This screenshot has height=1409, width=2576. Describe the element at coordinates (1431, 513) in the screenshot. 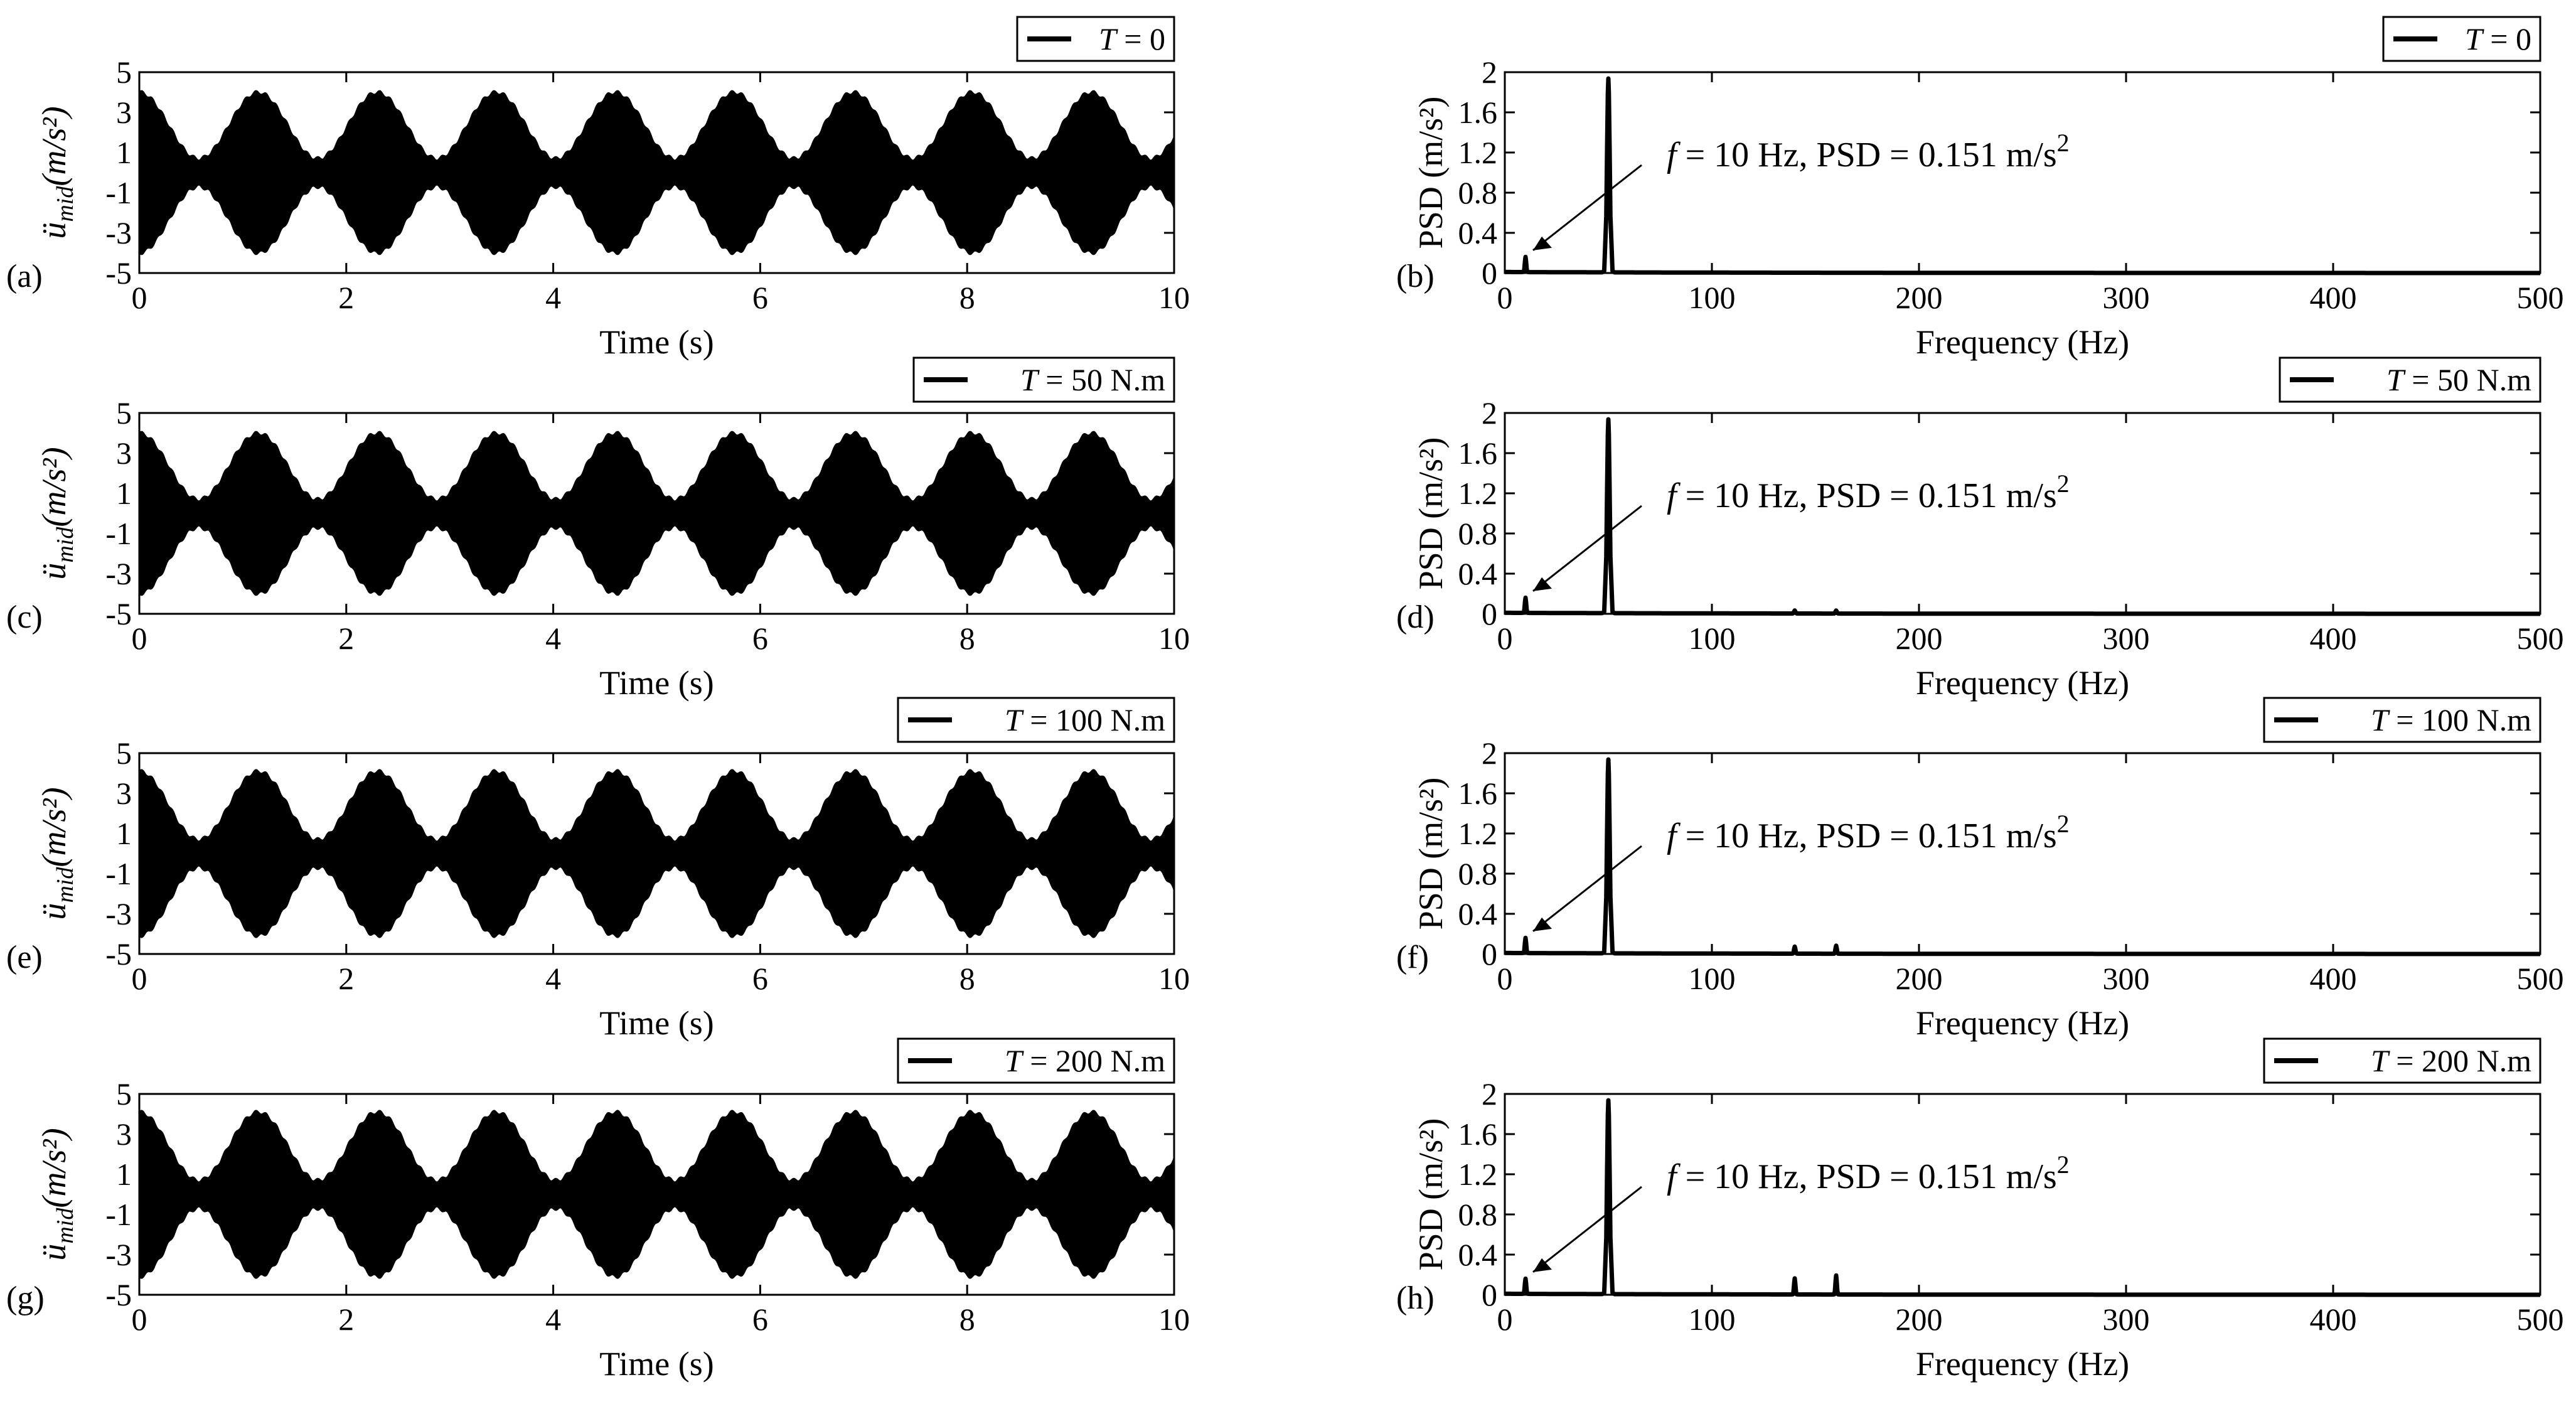

I see `y-axis-label: PSD (m/s²)` at that location.